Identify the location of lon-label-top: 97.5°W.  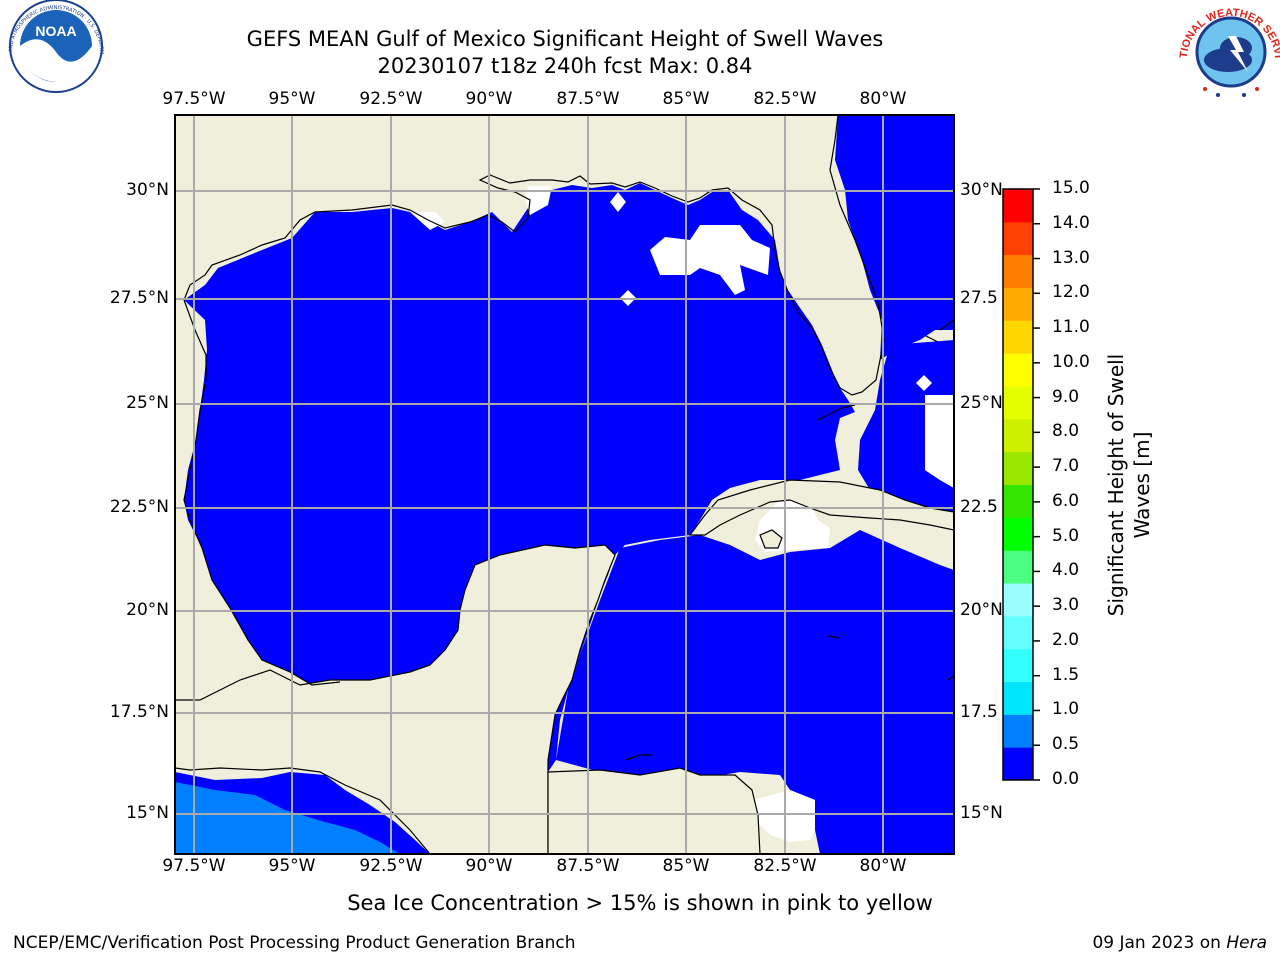
(194, 99).